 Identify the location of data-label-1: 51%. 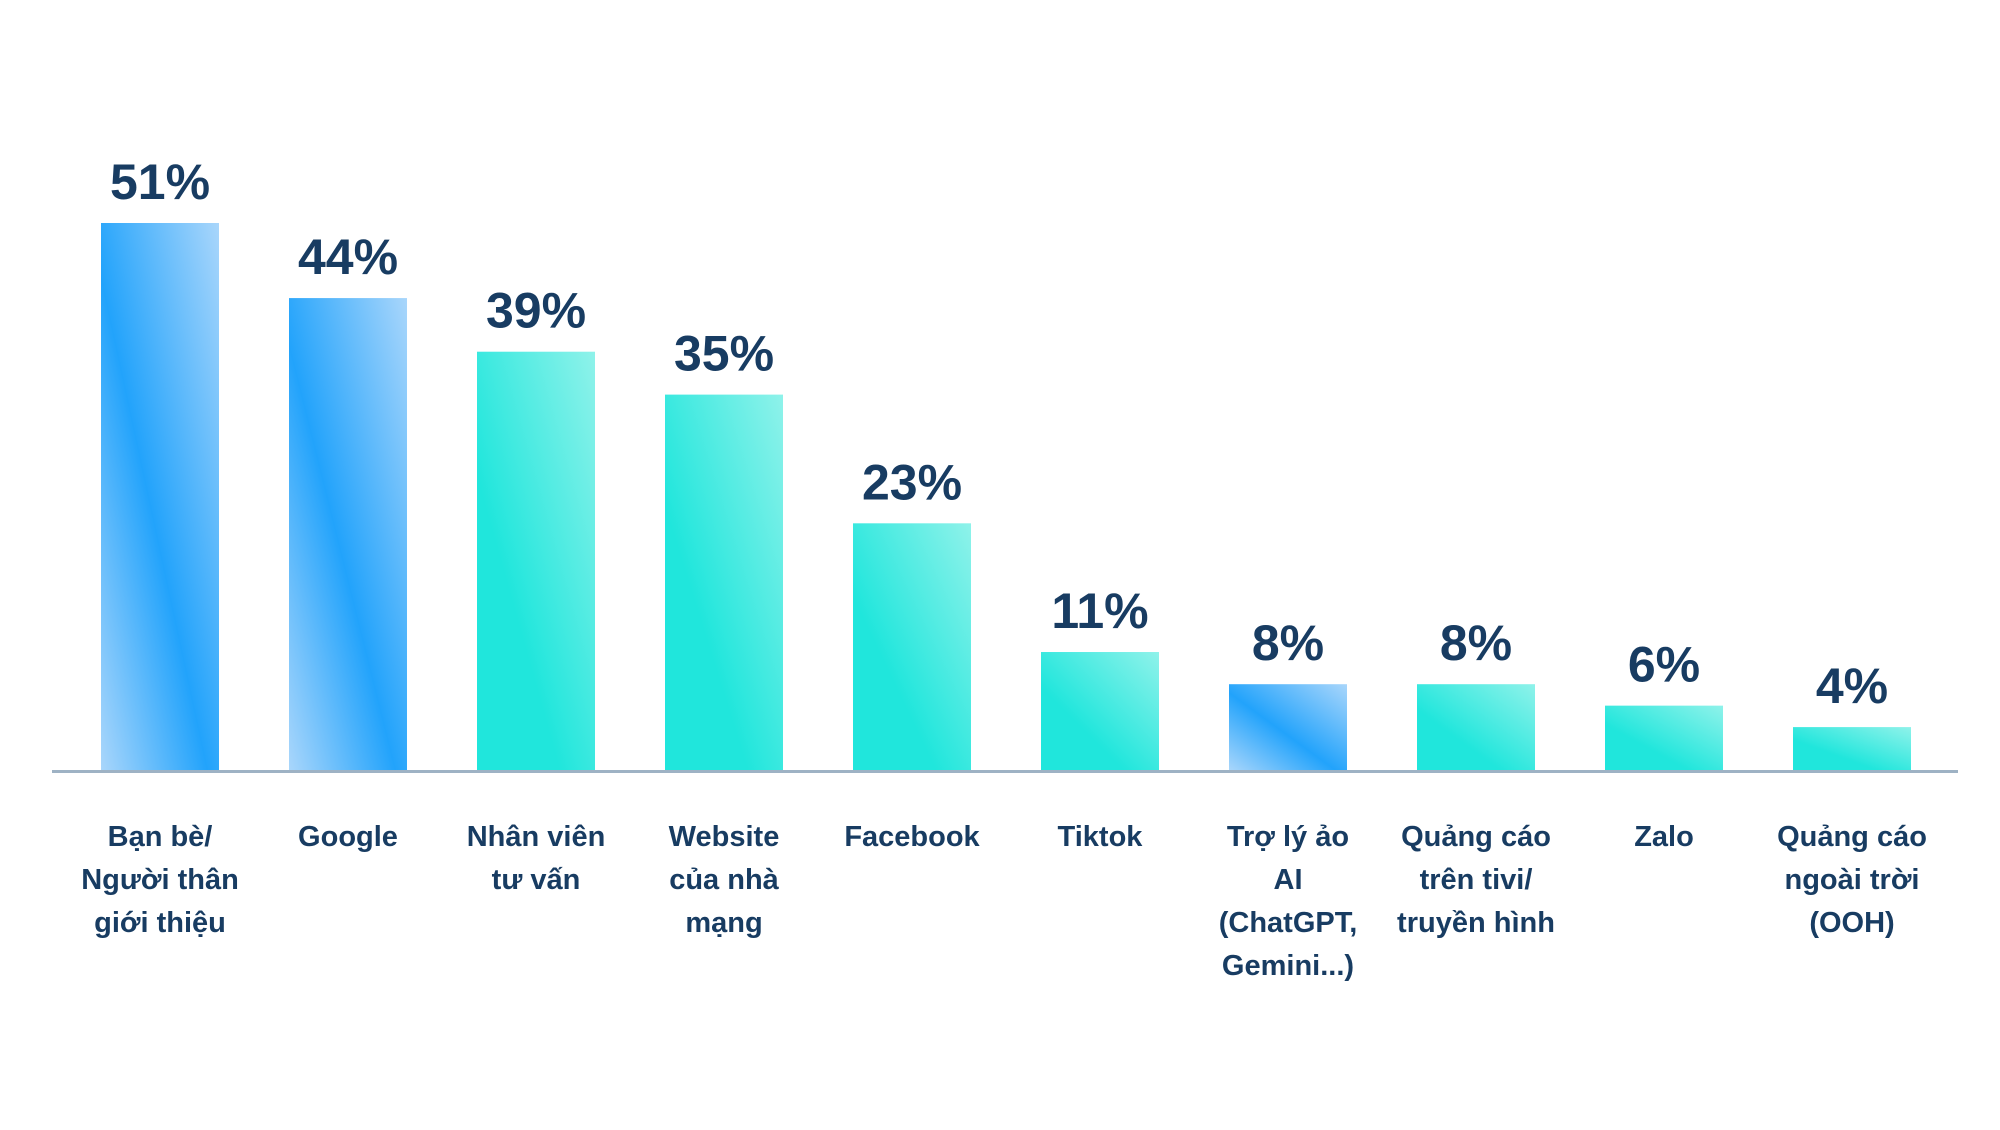
(160, 182).